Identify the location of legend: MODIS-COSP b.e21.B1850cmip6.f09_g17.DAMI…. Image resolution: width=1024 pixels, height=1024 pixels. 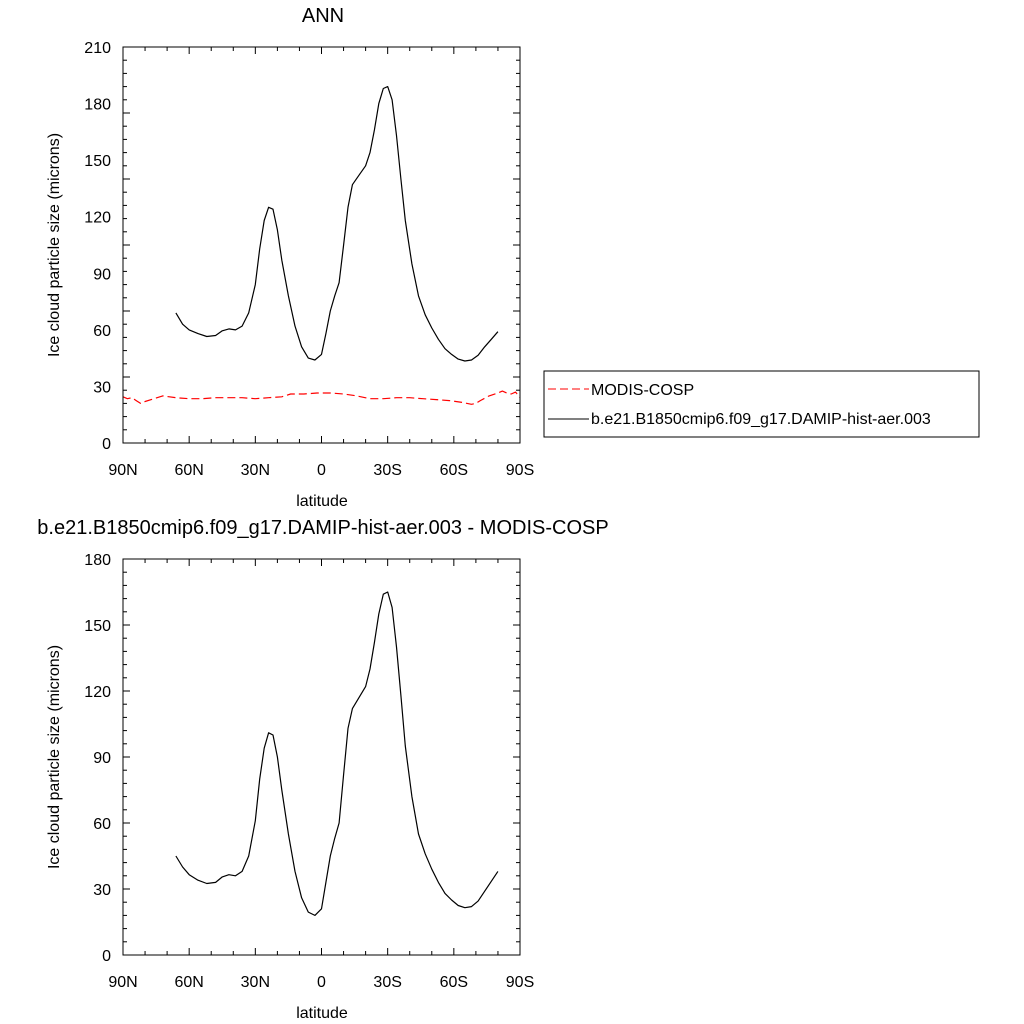
(761, 404).